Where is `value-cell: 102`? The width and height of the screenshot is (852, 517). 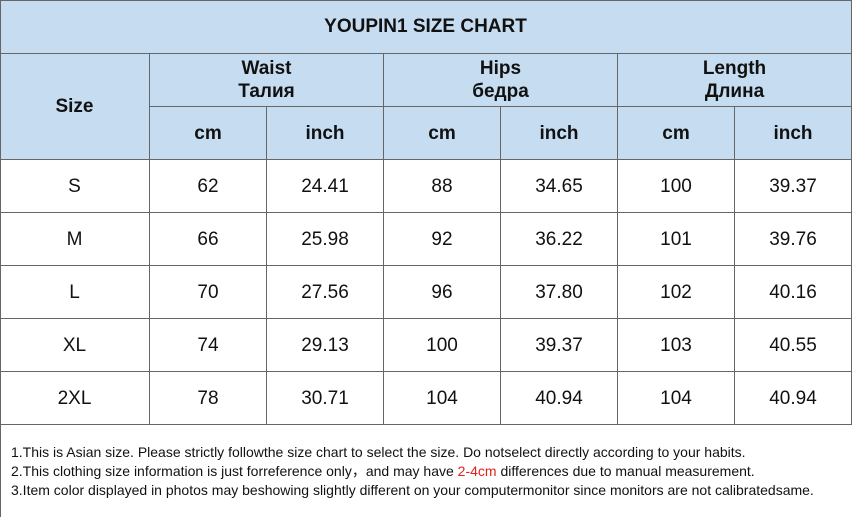 value-cell: 102 is located at coordinates (676, 292).